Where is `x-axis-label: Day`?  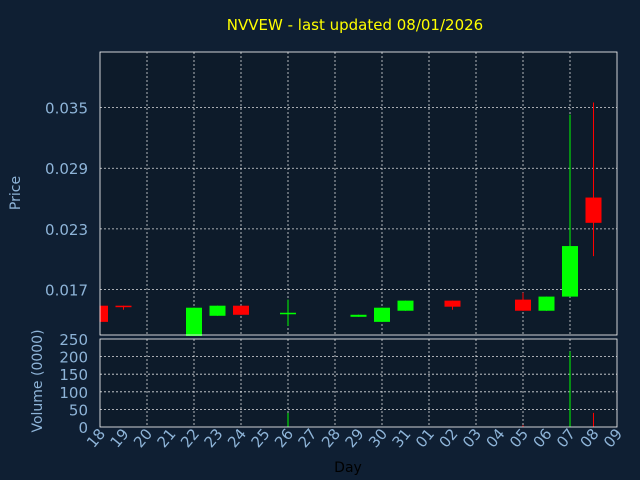 x-axis-label: Day is located at coordinates (348, 468).